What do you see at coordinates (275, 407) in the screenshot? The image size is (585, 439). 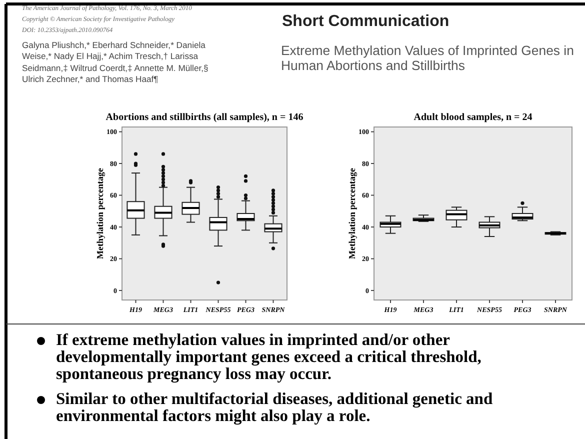 I see `text: Similar to other multifactorial diseases, additional genetic and environmental factors might also play a role.` at bounding box center [275, 407].